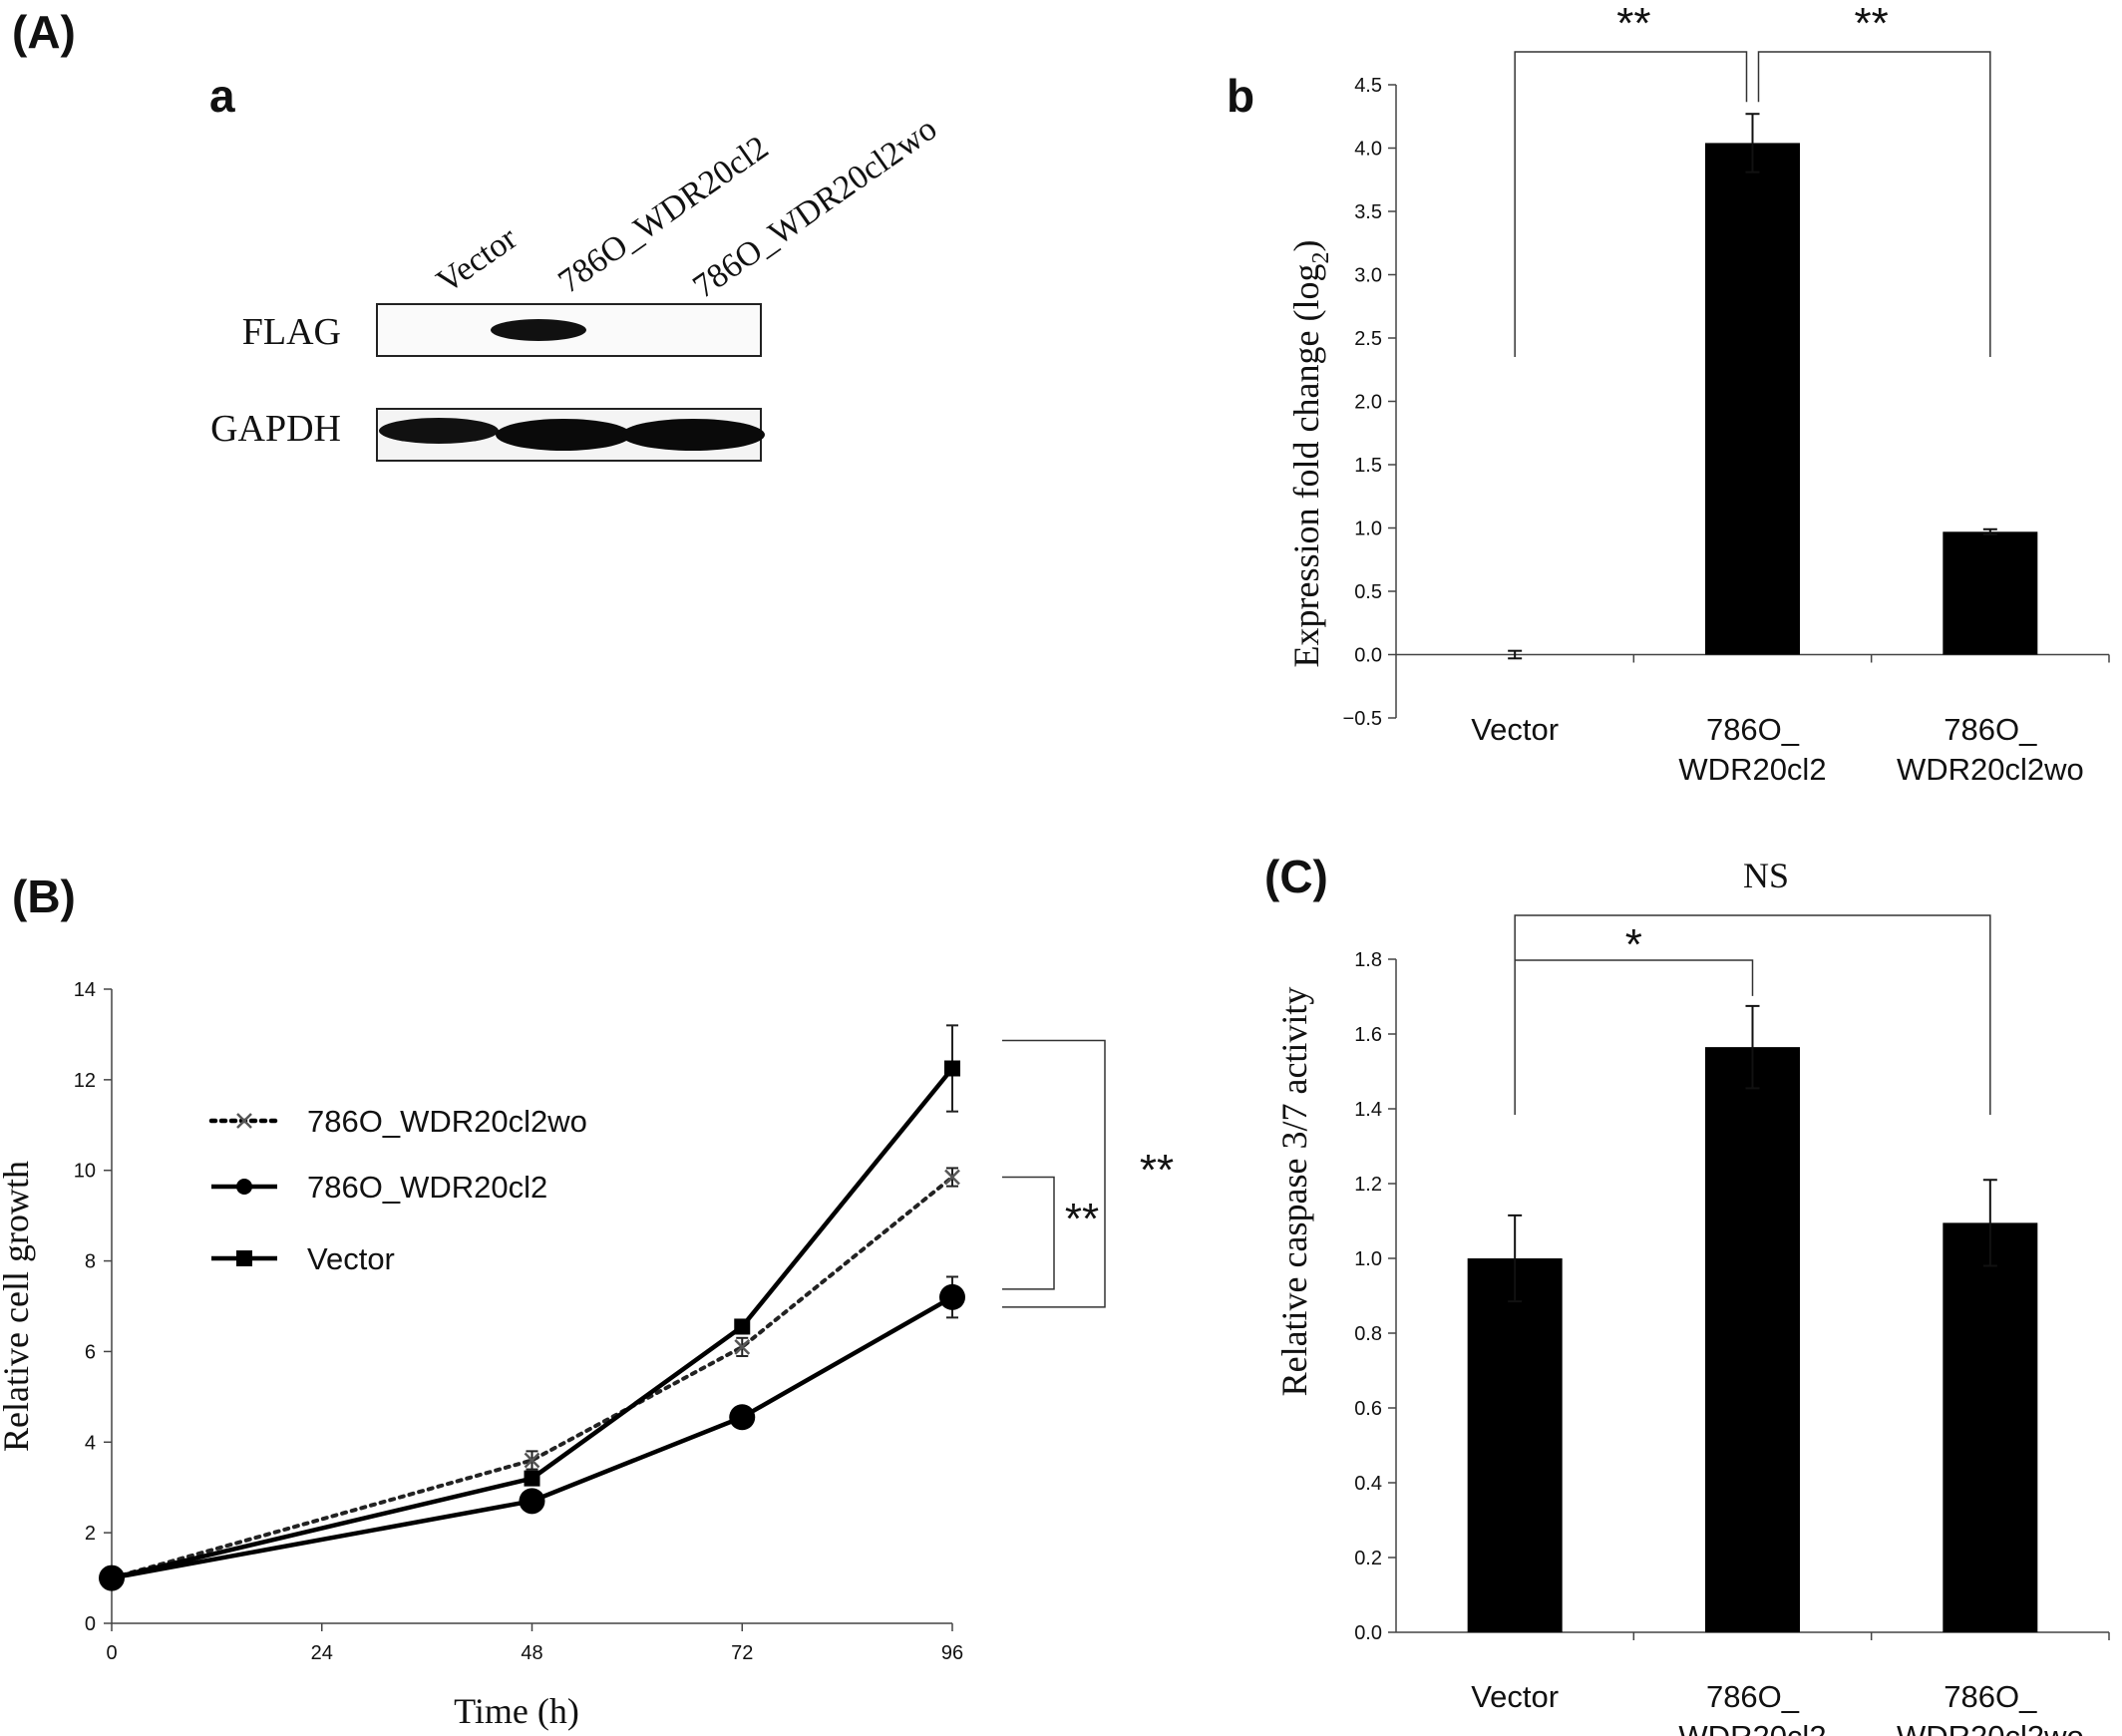  I want to click on blot-band-gapdh-vector, so click(439, 431).